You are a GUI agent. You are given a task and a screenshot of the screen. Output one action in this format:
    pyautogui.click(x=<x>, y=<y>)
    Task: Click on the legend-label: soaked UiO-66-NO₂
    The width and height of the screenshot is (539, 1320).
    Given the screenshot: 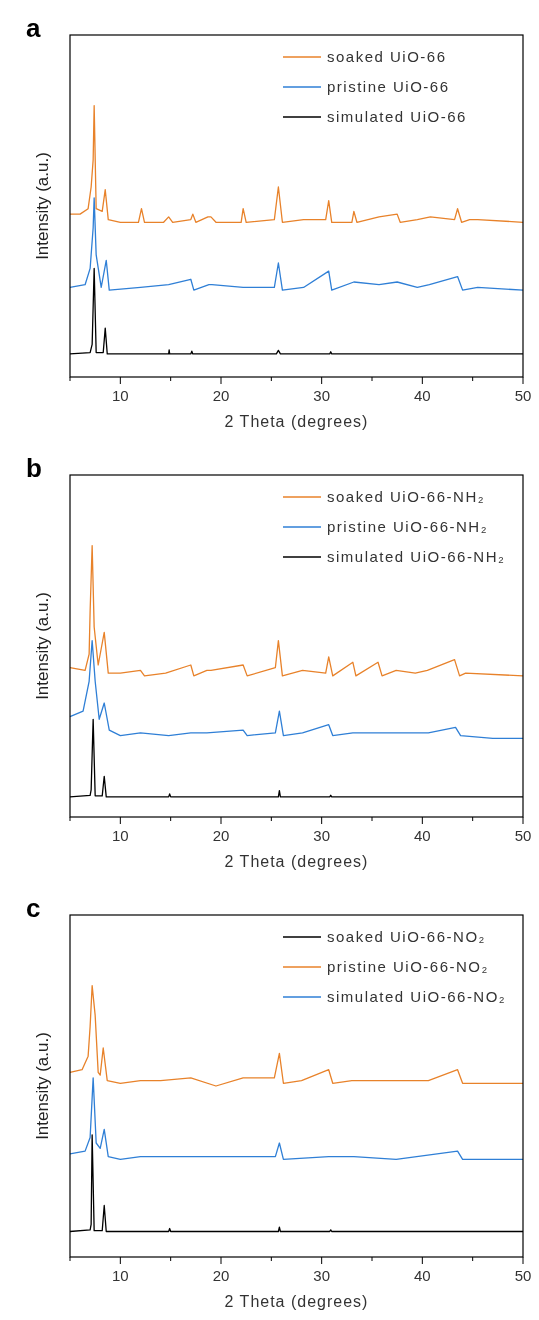 What is the action you would take?
    pyautogui.click(x=406, y=936)
    